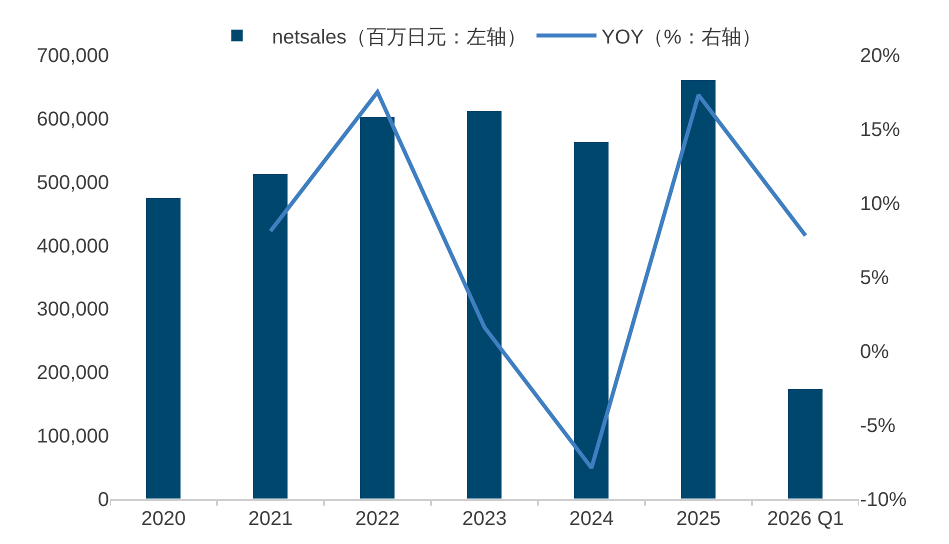 The image size is (949, 544). Describe the element at coordinates (399, 37) in the screenshot. I see `legend-label: netsales（百万日元：左轴）` at that location.